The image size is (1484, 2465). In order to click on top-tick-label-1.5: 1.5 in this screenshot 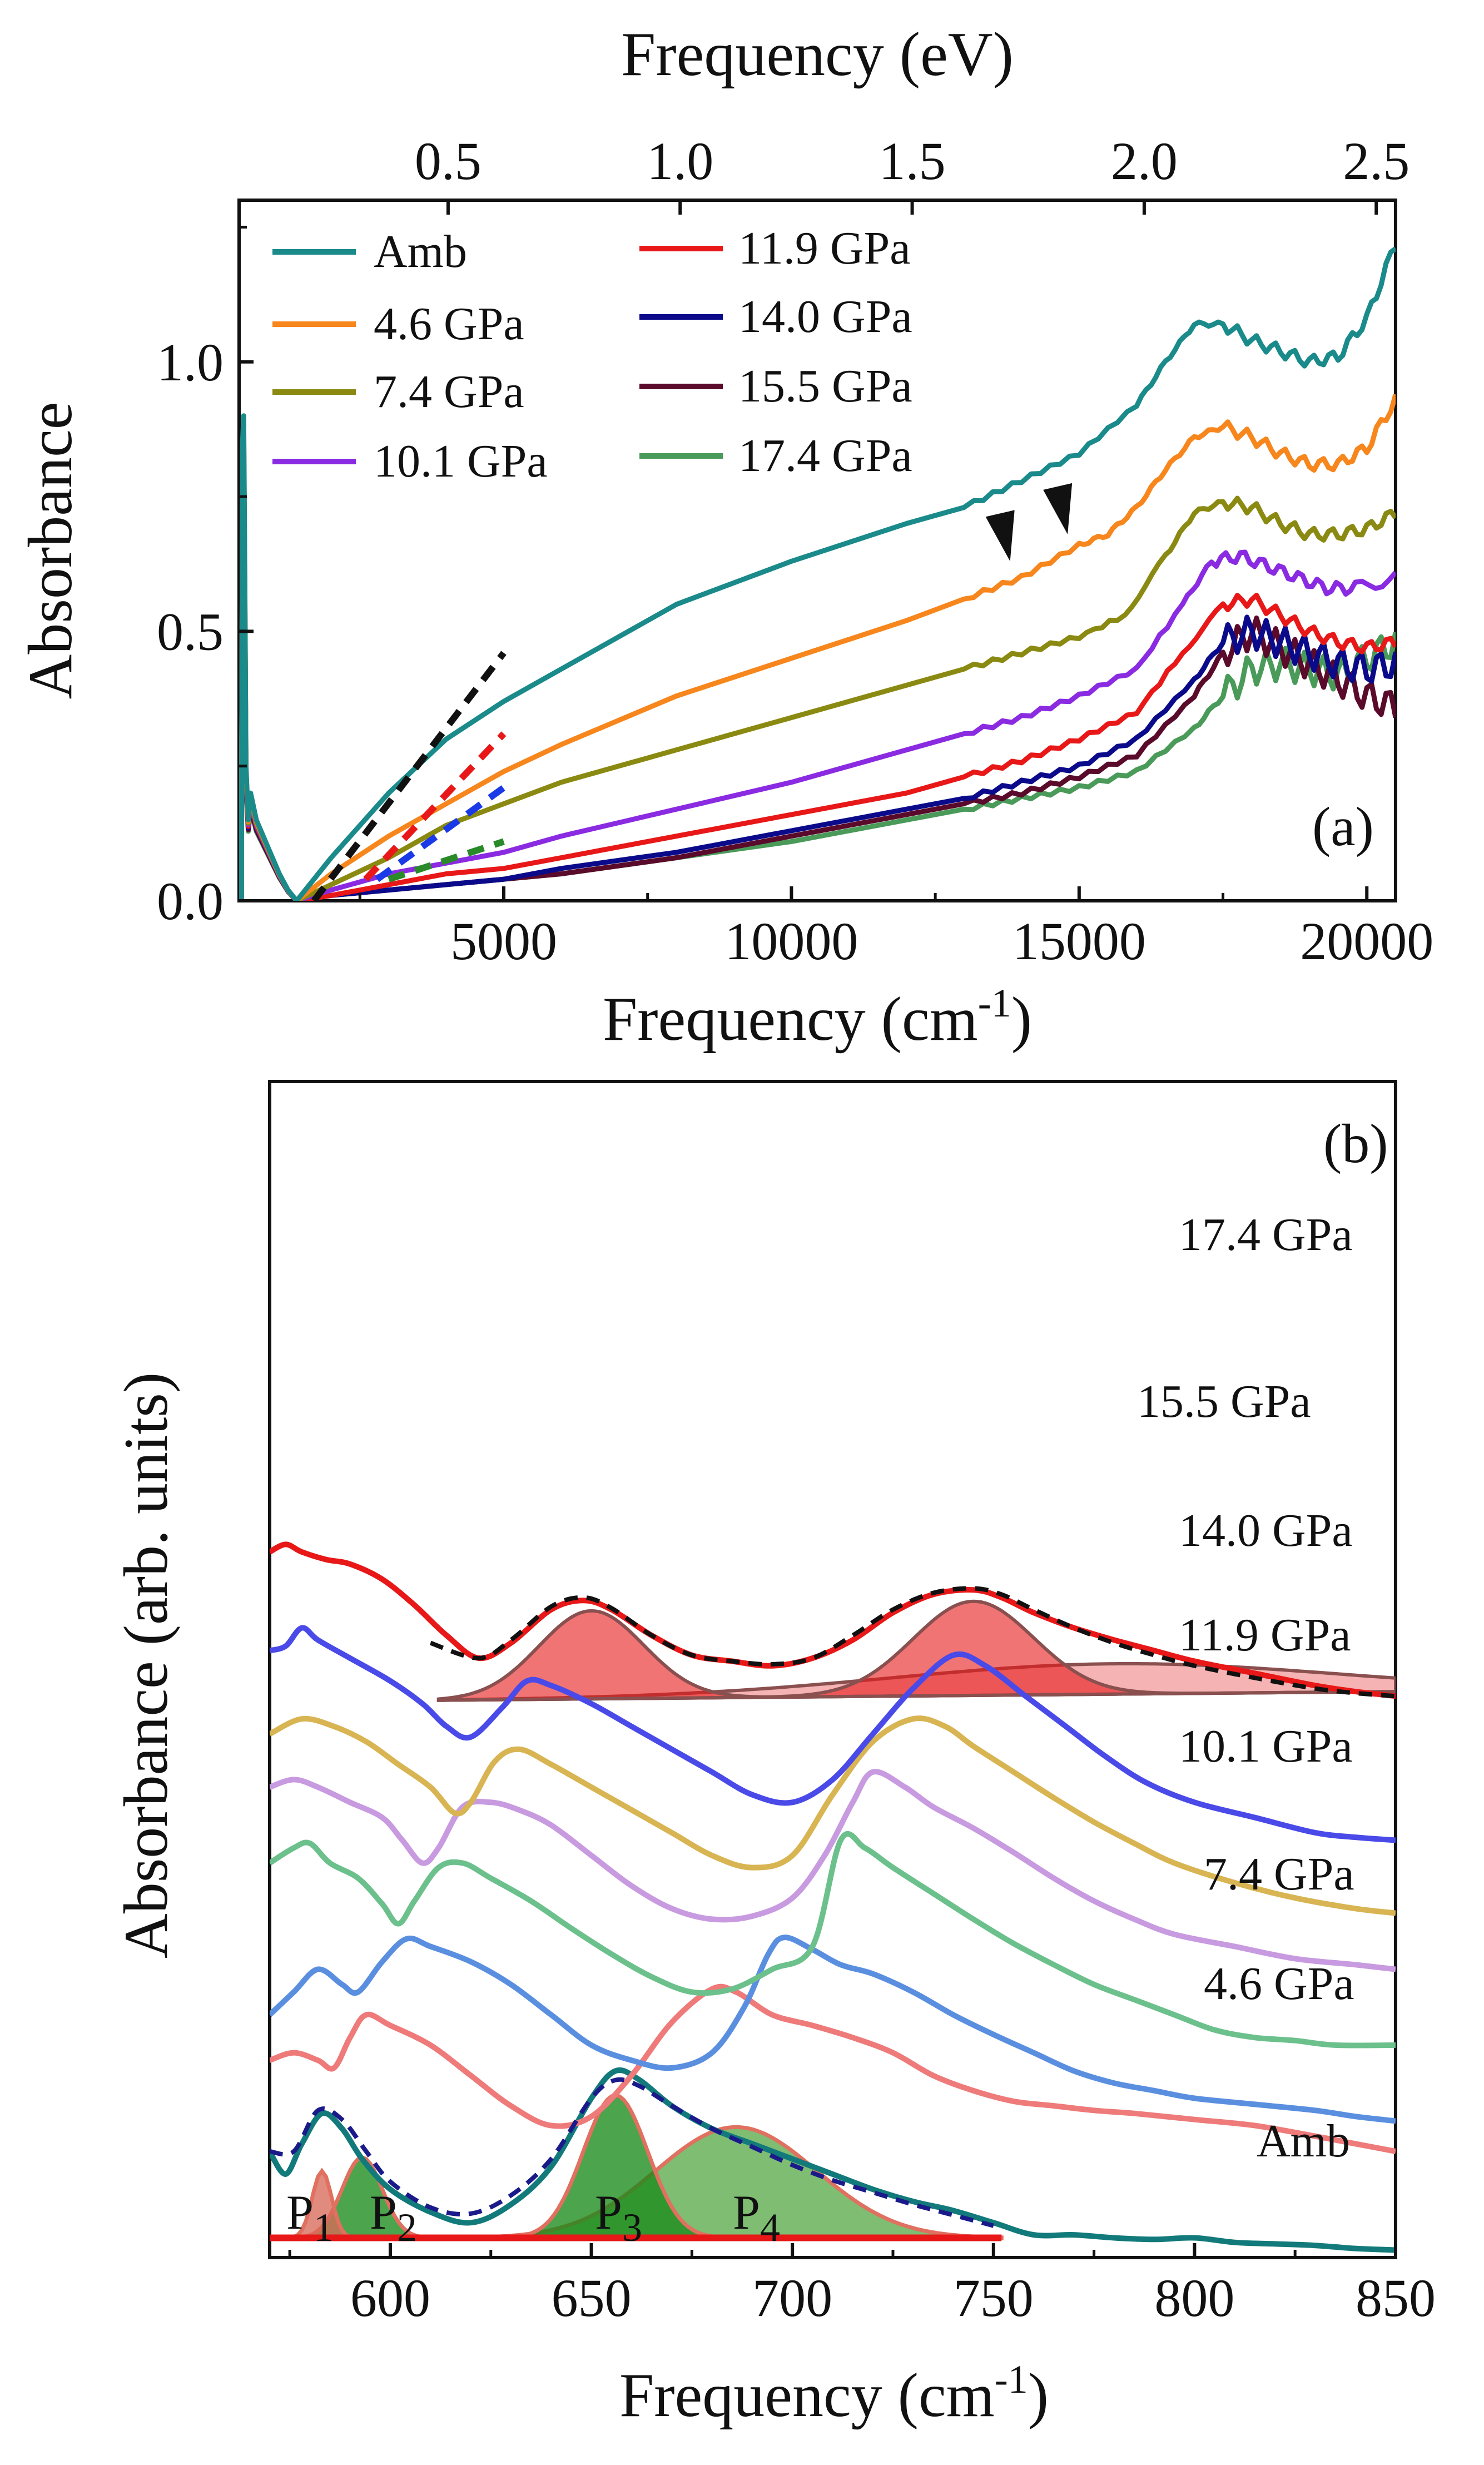, I will do `click(912, 161)`.